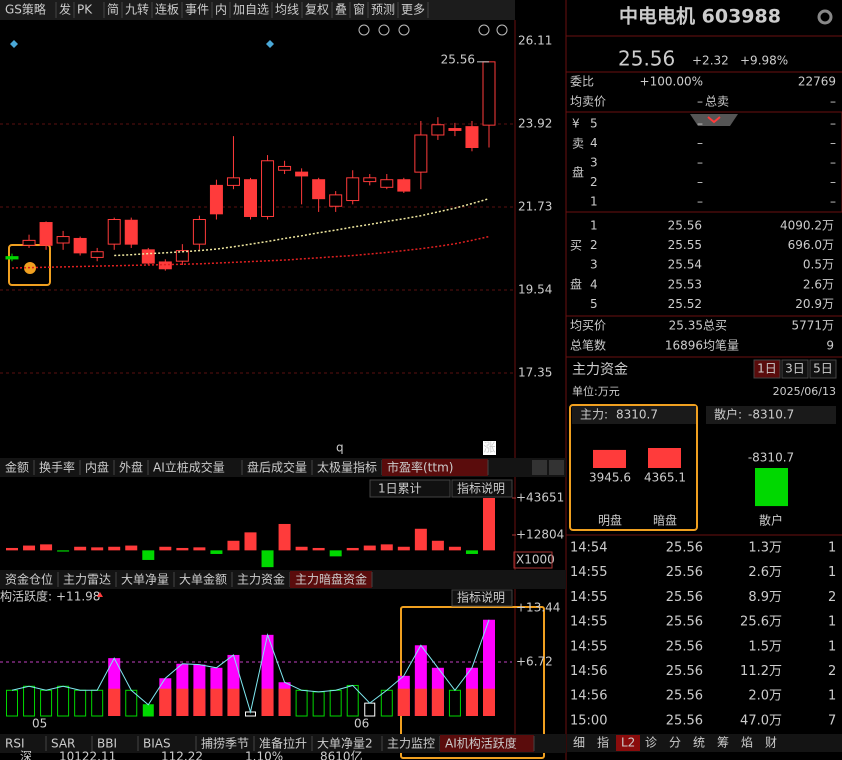  What do you see at coordinates (97, 467) in the screenshot?
I see `tab: 内盘` at bounding box center [97, 467].